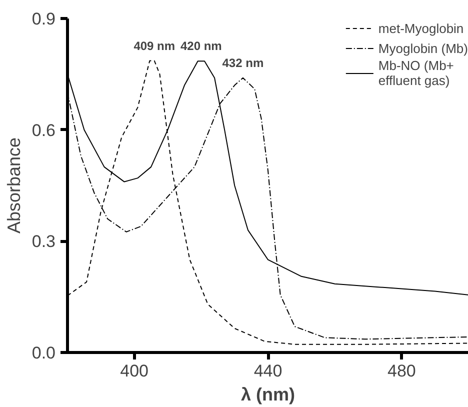  Describe the element at coordinates (421, 28) in the screenshot. I see `legend-label: met-Myoglobin` at that location.